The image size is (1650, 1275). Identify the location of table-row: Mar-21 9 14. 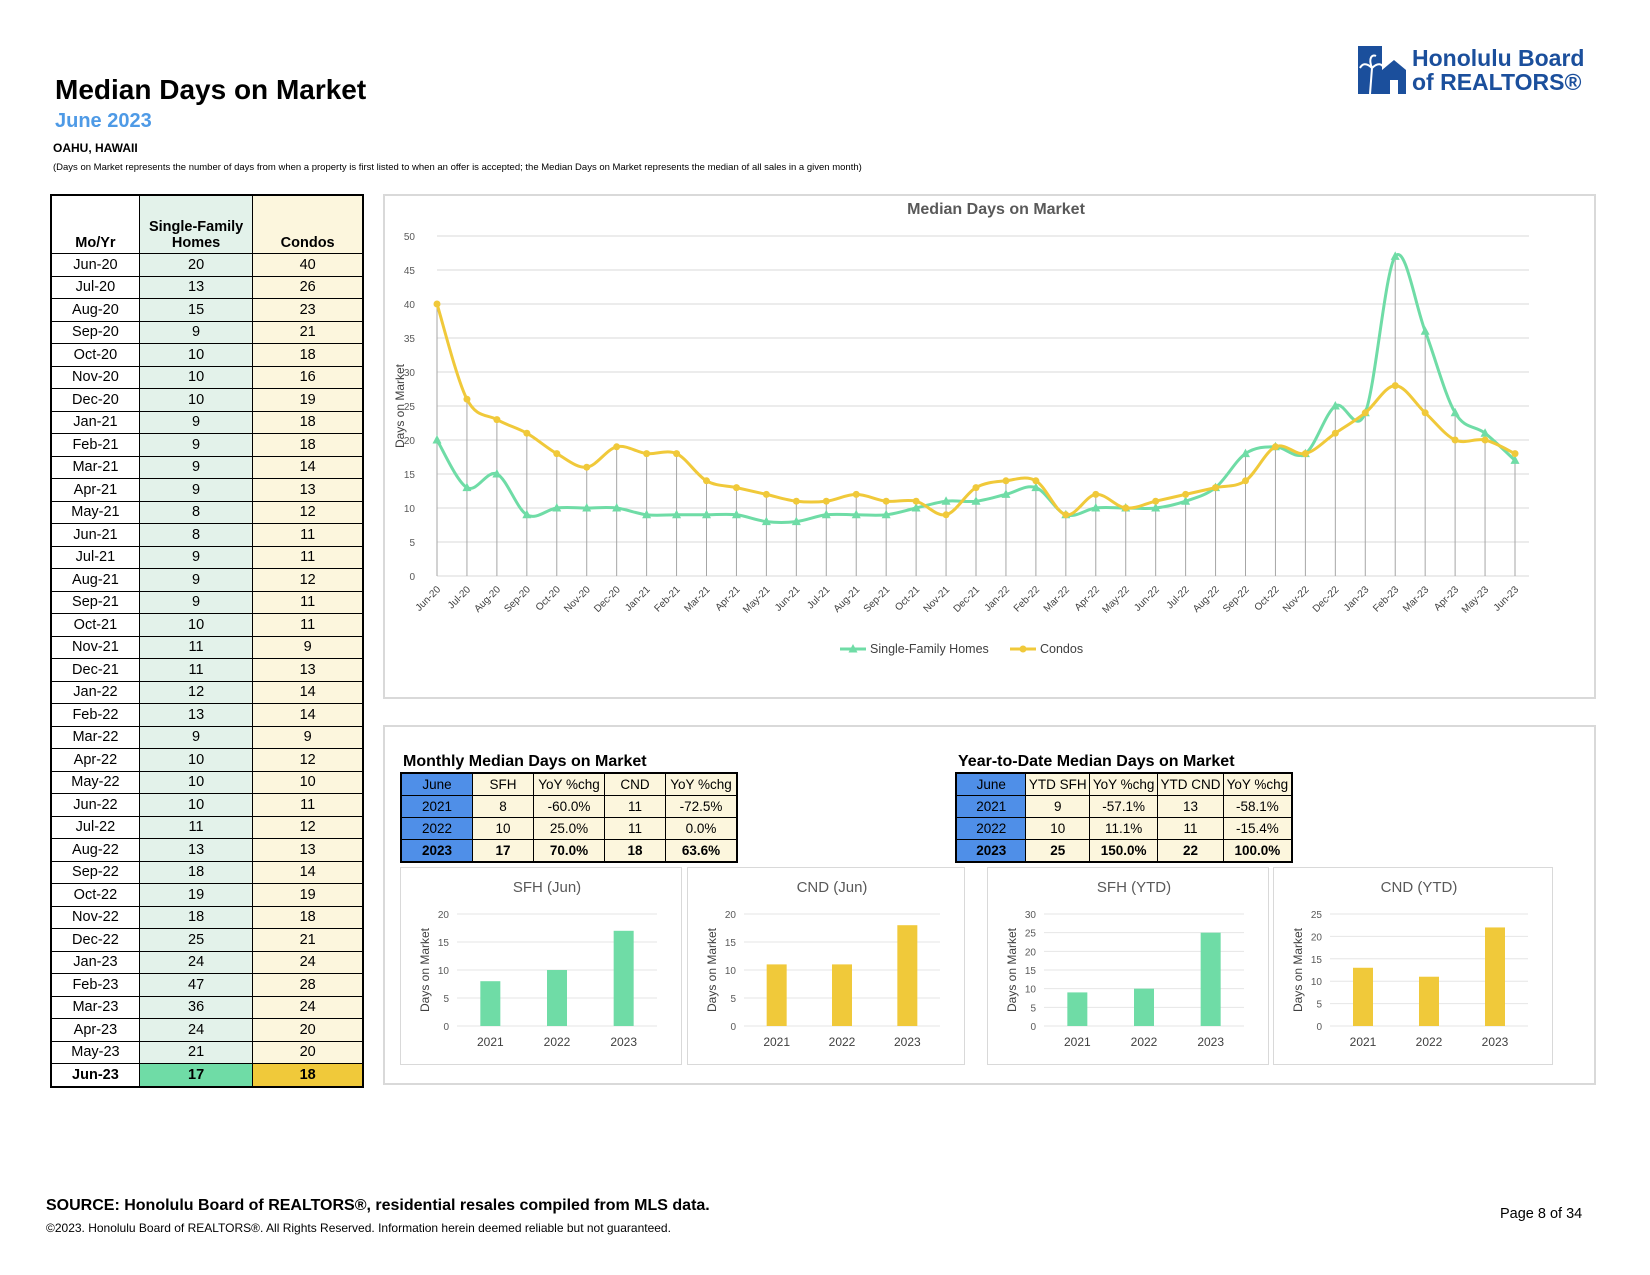
(207, 467).